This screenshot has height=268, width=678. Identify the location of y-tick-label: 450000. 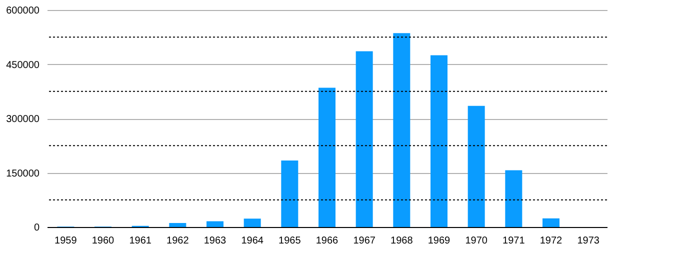
(23, 65).